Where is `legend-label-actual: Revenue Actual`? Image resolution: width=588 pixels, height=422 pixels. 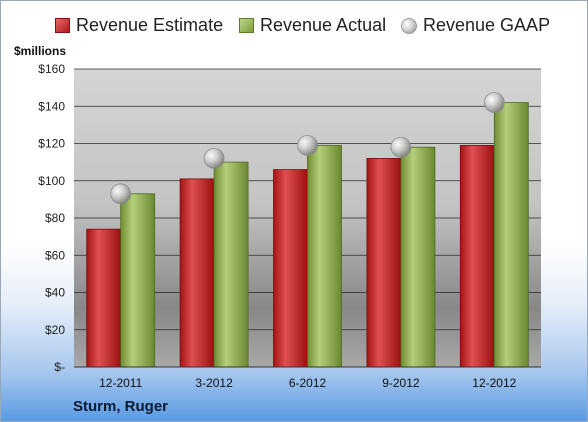
legend-label-actual: Revenue Actual is located at coordinates (323, 25).